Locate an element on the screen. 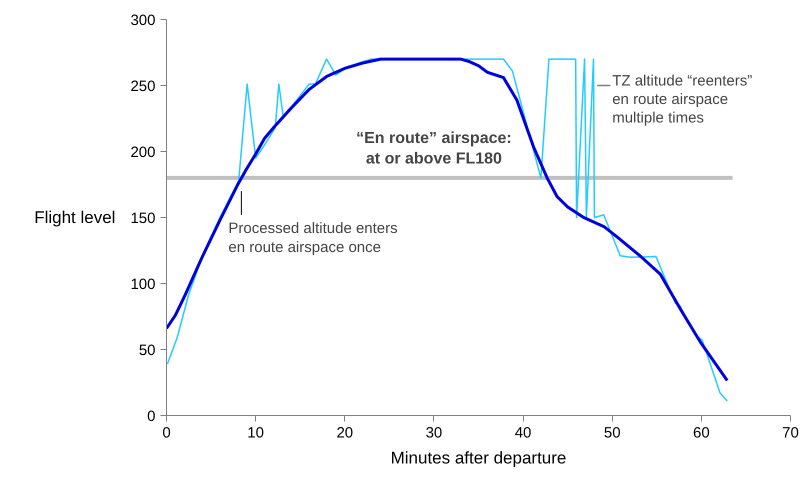 This screenshot has height=483, width=810. y-tick-label: 150 is located at coordinates (143, 218).